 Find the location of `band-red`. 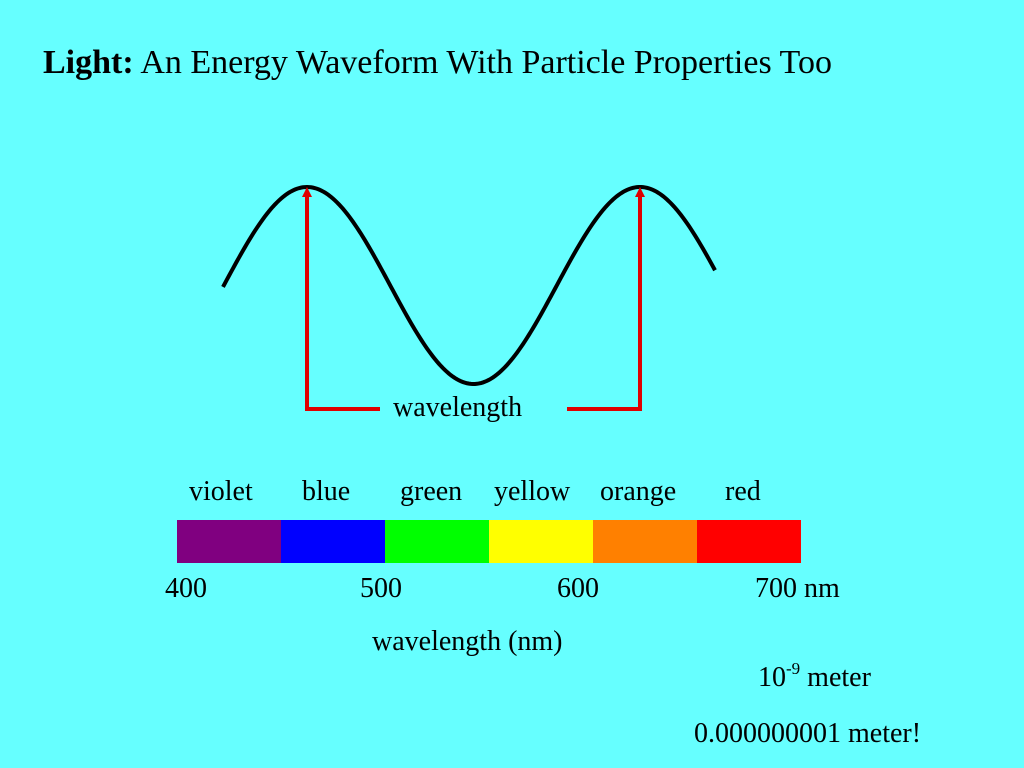

band-red is located at coordinates (749, 541).